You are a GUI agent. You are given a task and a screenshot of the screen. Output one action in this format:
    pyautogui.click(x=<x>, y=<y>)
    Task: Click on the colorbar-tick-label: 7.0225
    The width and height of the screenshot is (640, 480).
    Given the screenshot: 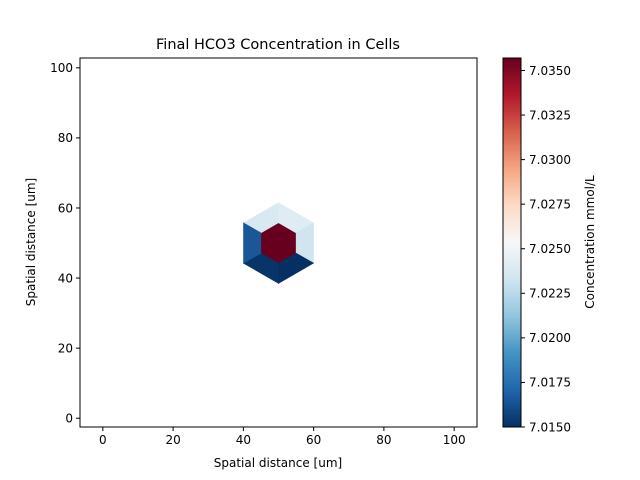 What is the action you would take?
    pyautogui.click(x=550, y=294)
    